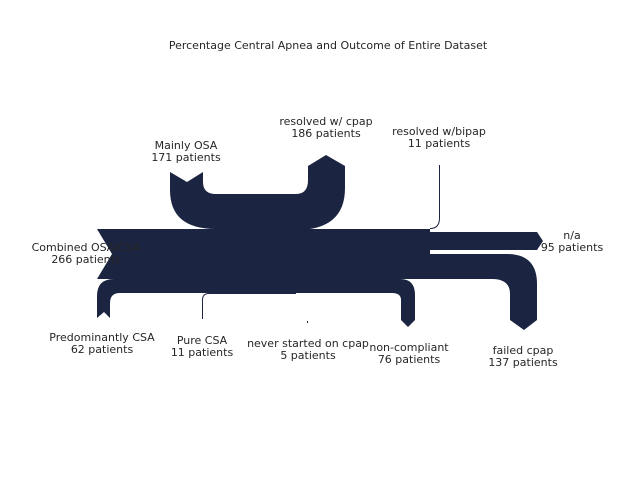 The height and width of the screenshot is (480, 640). What do you see at coordinates (255, 286) in the screenshot?
I see `flow-trunk-lower` at bounding box center [255, 286].